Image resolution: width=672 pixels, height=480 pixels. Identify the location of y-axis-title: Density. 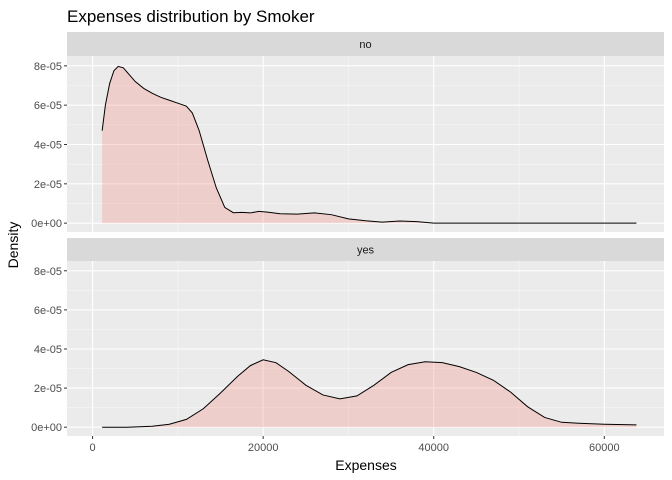
(13, 245).